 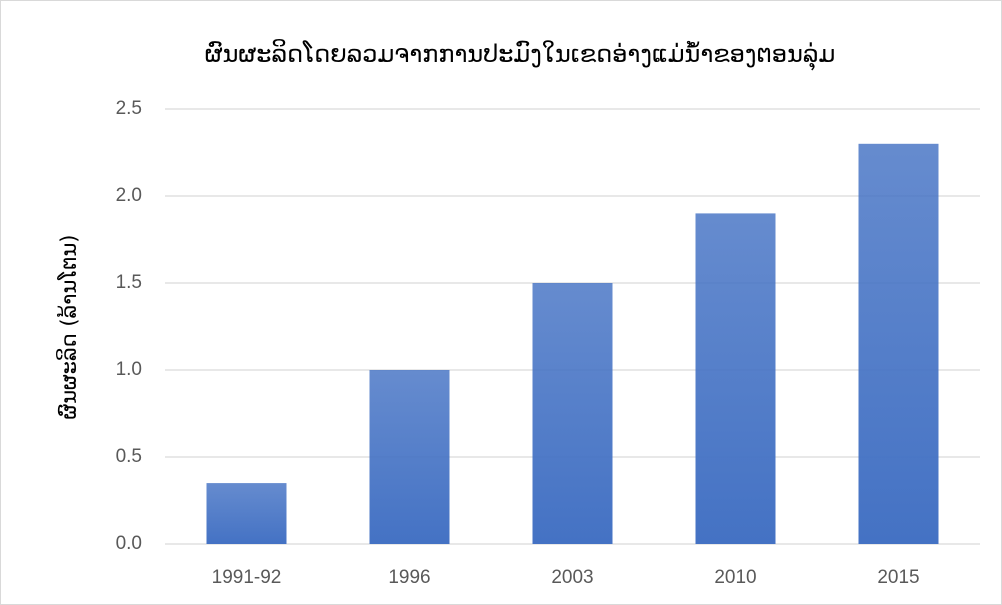 What do you see at coordinates (129, 456) in the screenshot?
I see `y-tick-label: 0.5` at bounding box center [129, 456].